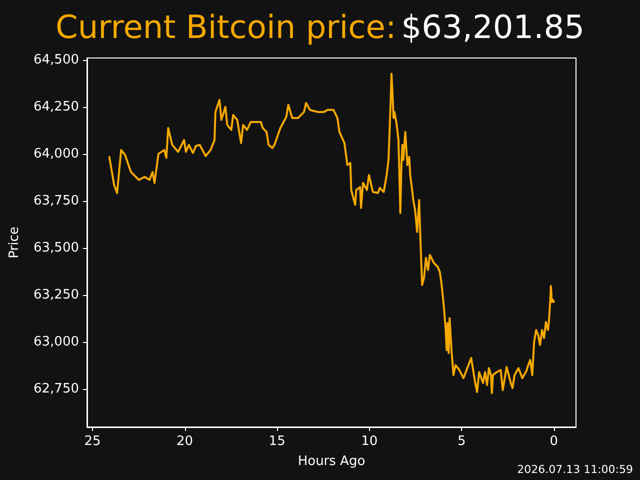  What do you see at coordinates (56, 200) in the screenshot?
I see `y-tick-label: 63,750` at bounding box center [56, 200].